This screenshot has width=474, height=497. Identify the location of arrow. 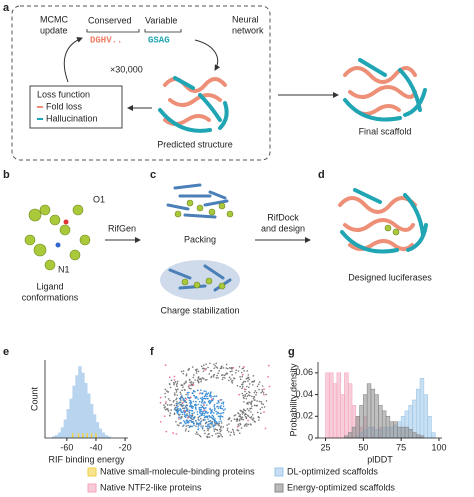
(207, 55).